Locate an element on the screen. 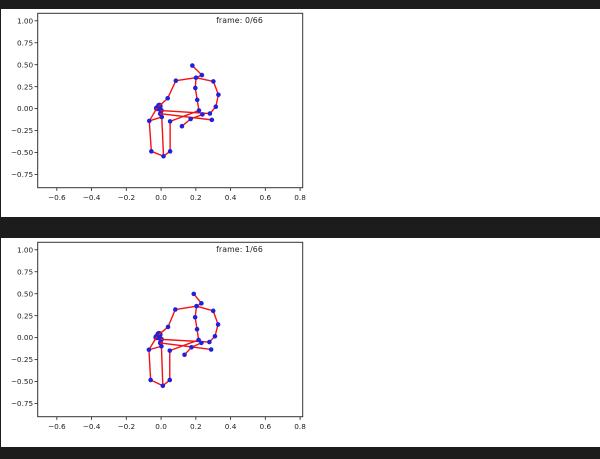 The height and width of the screenshot is (459, 600). x-tick-label: 0.2 is located at coordinates (196, 197).